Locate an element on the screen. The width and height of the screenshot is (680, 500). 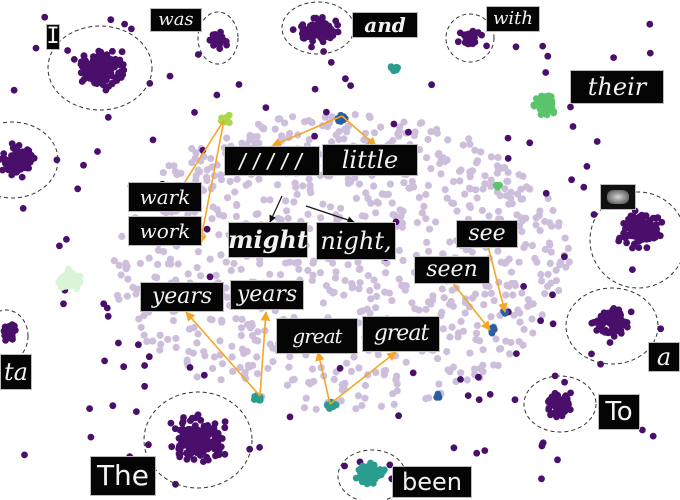
word-label-a: a is located at coordinates (664, 357).